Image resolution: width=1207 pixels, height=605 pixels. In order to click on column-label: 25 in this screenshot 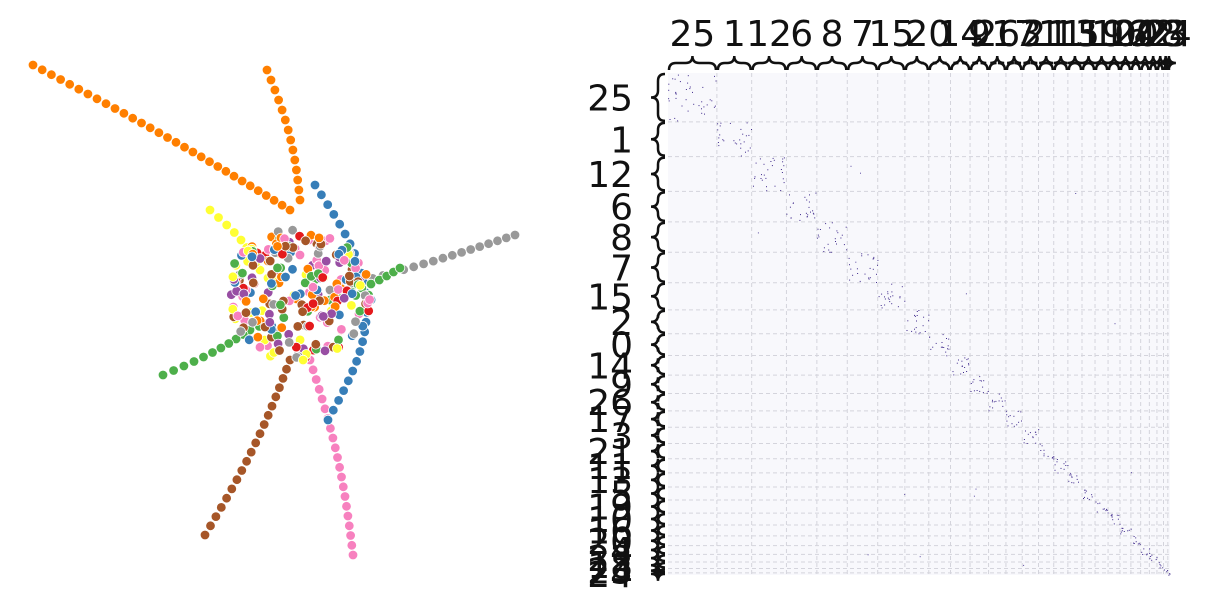, I will do `click(693, 34)`.